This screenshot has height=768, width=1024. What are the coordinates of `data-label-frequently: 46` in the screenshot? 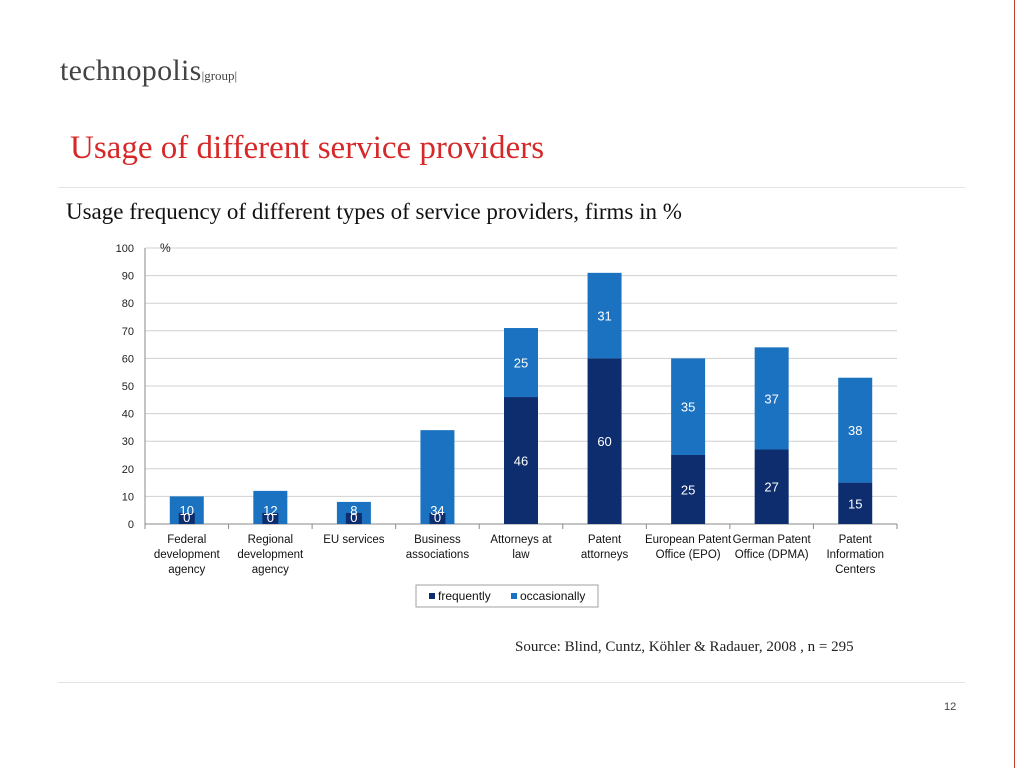 It's located at (521, 461).